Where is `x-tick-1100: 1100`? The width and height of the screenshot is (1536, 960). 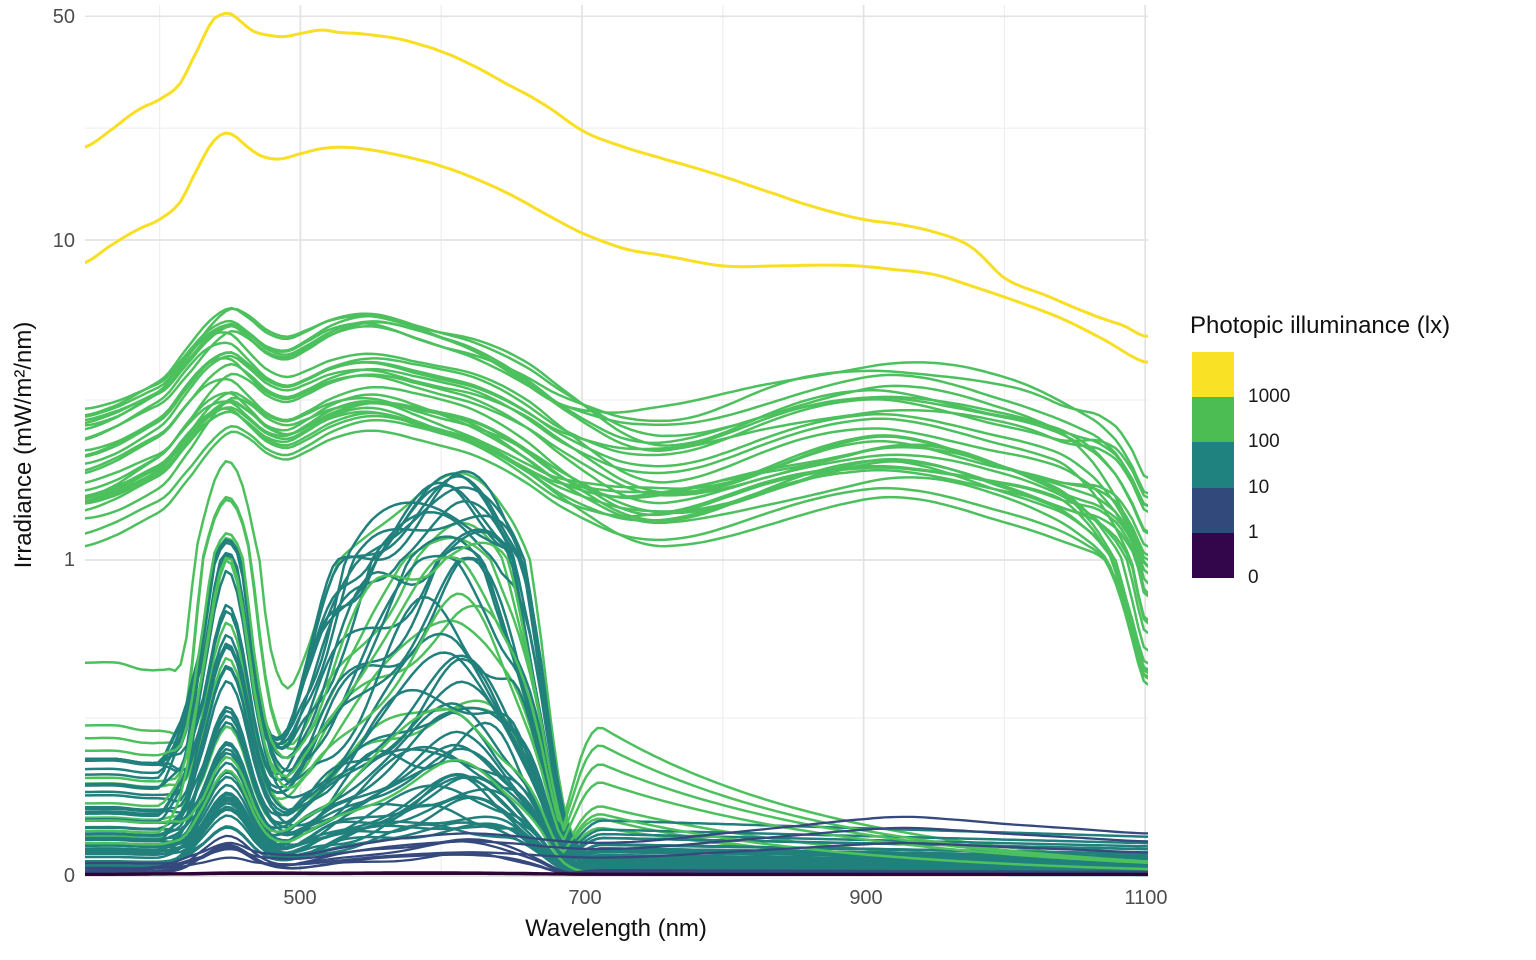 x-tick-1100: 1100 is located at coordinates (1146, 898).